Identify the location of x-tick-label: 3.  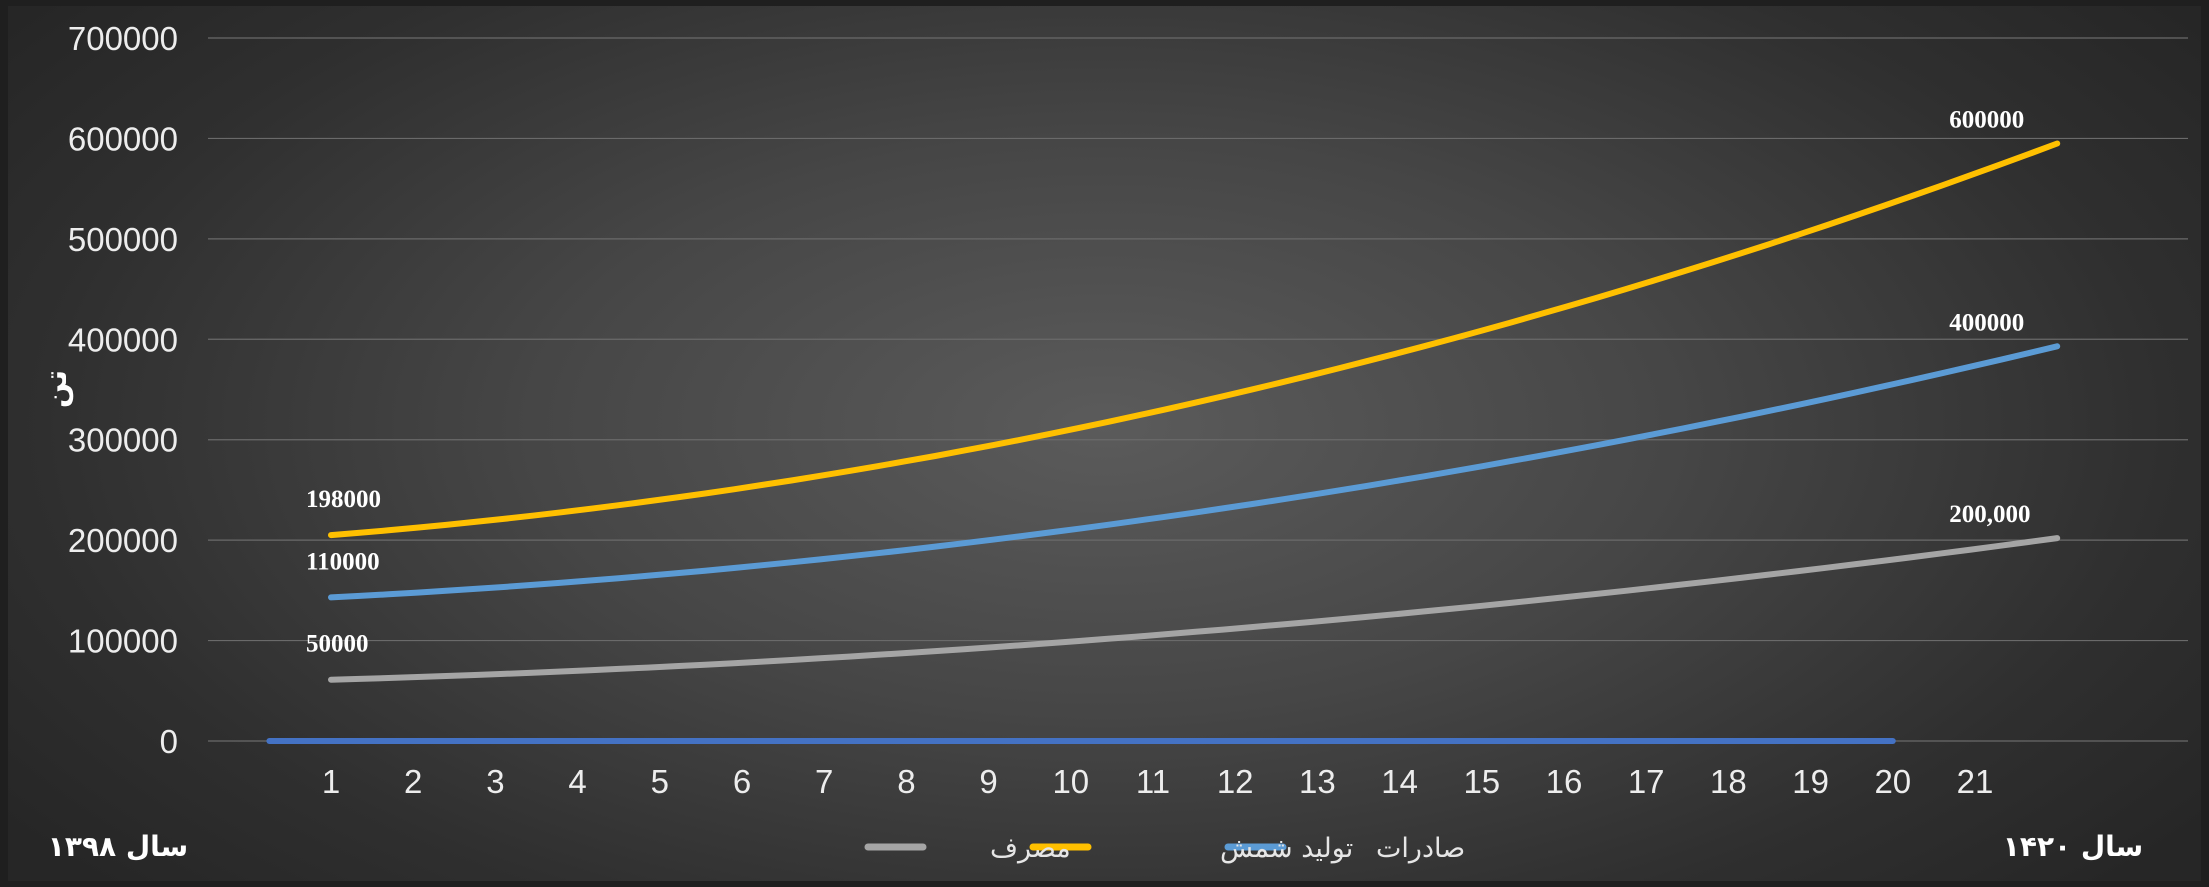
(495, 781).